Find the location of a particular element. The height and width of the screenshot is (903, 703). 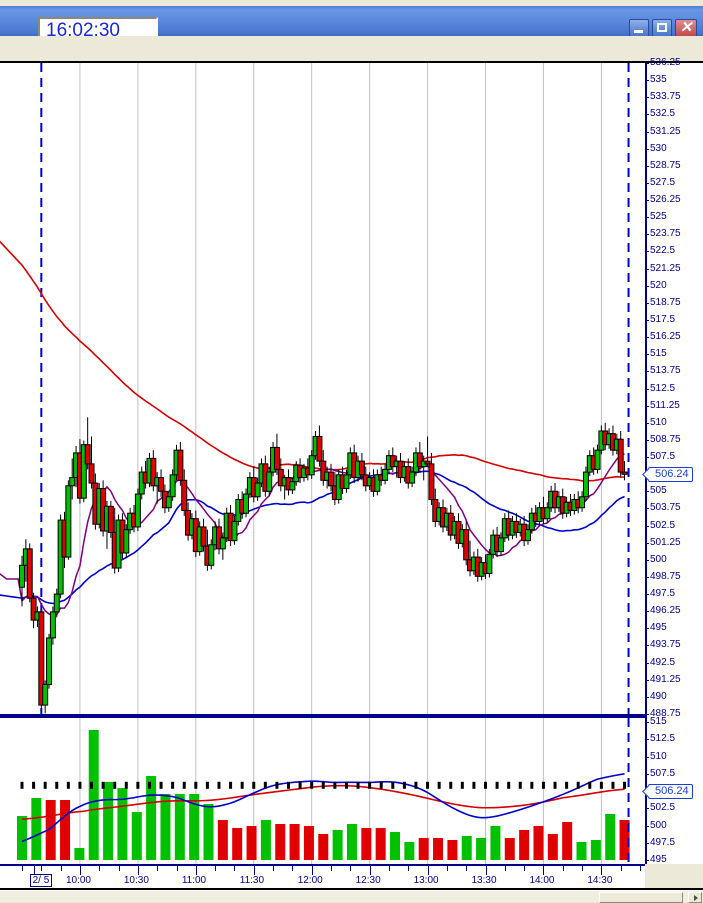

price-axis-label: 491.25 is located at coordinates (665, 679).